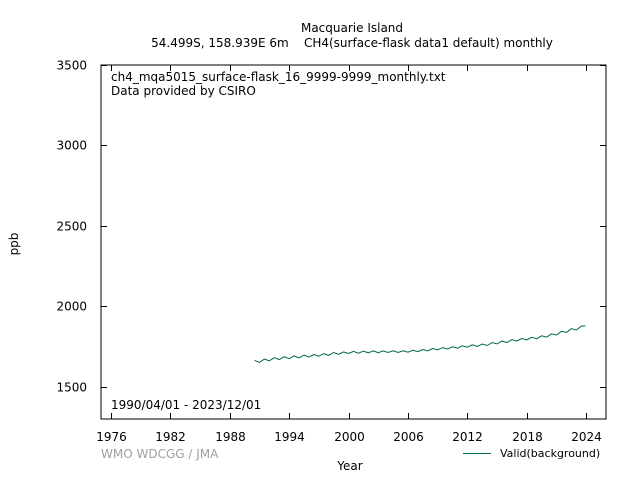  I want to click on legend-line-swatch, so click(477, 453).